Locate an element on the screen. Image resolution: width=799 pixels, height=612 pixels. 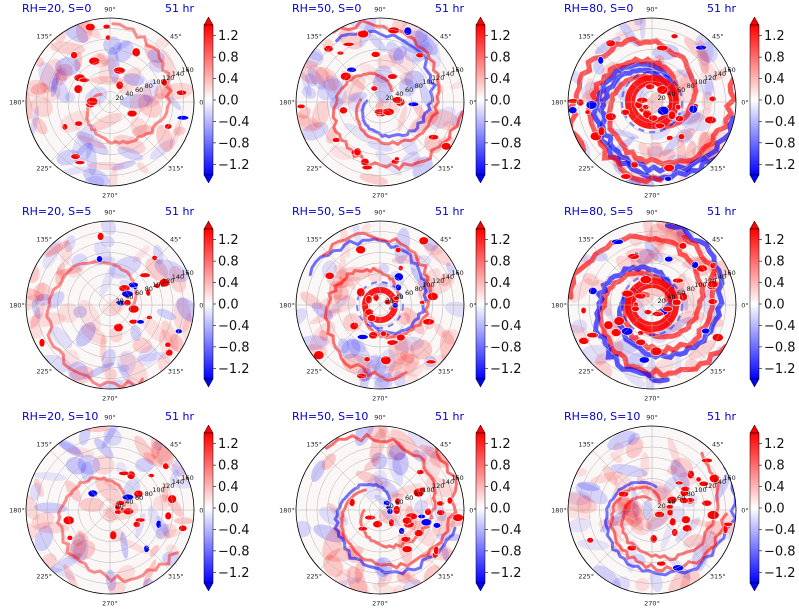
time-label: 51 hr is located at coordinates (721, 416).